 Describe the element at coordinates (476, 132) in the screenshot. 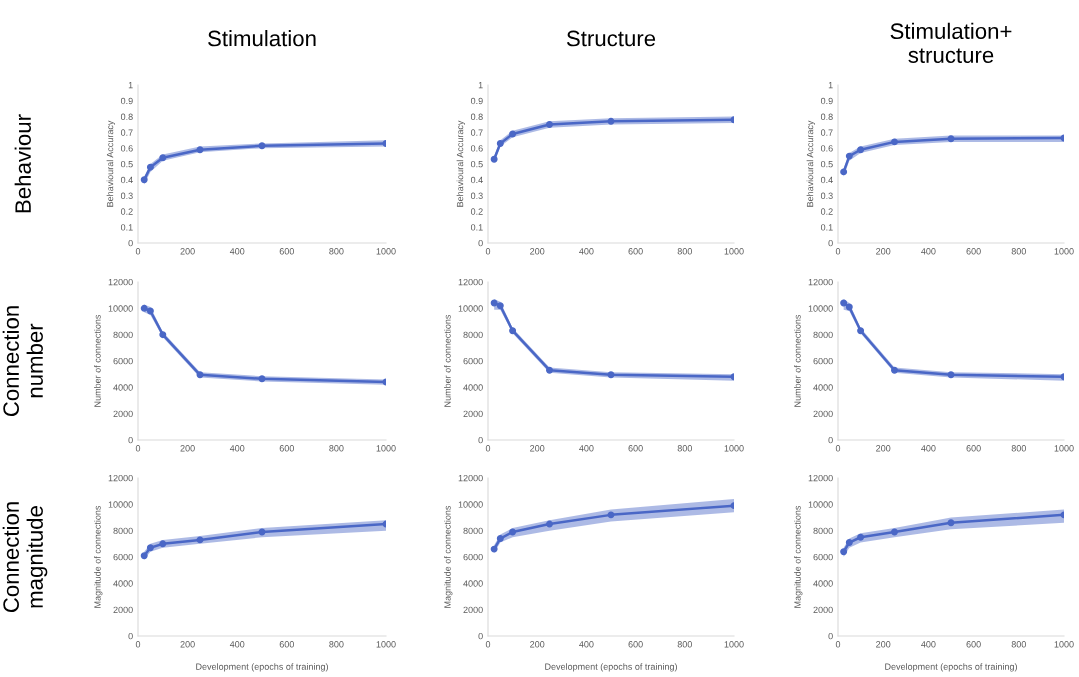

I see `y-tick-label: 0.7` at that location.